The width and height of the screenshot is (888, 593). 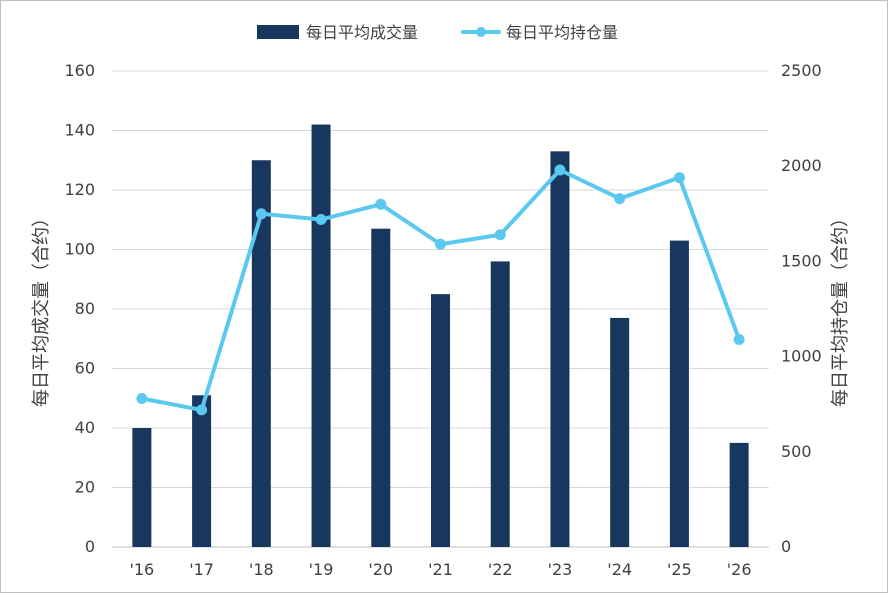 I want to click on right-tick-label: 500, so click(x=796, y=451).